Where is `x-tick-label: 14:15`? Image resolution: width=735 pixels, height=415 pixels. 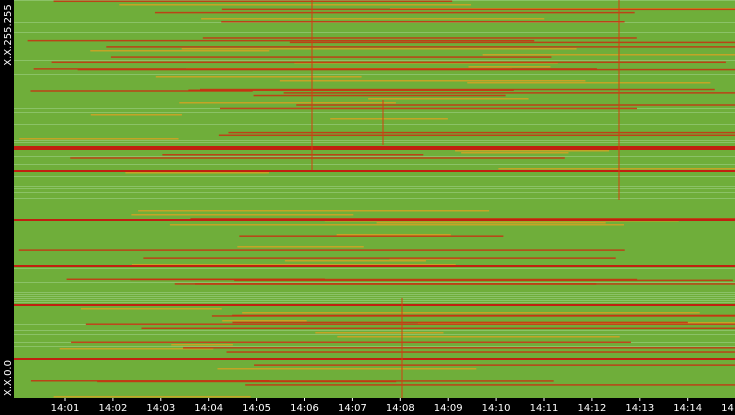
x-tick-label: 14:15 is located at coordinates (728, 408).